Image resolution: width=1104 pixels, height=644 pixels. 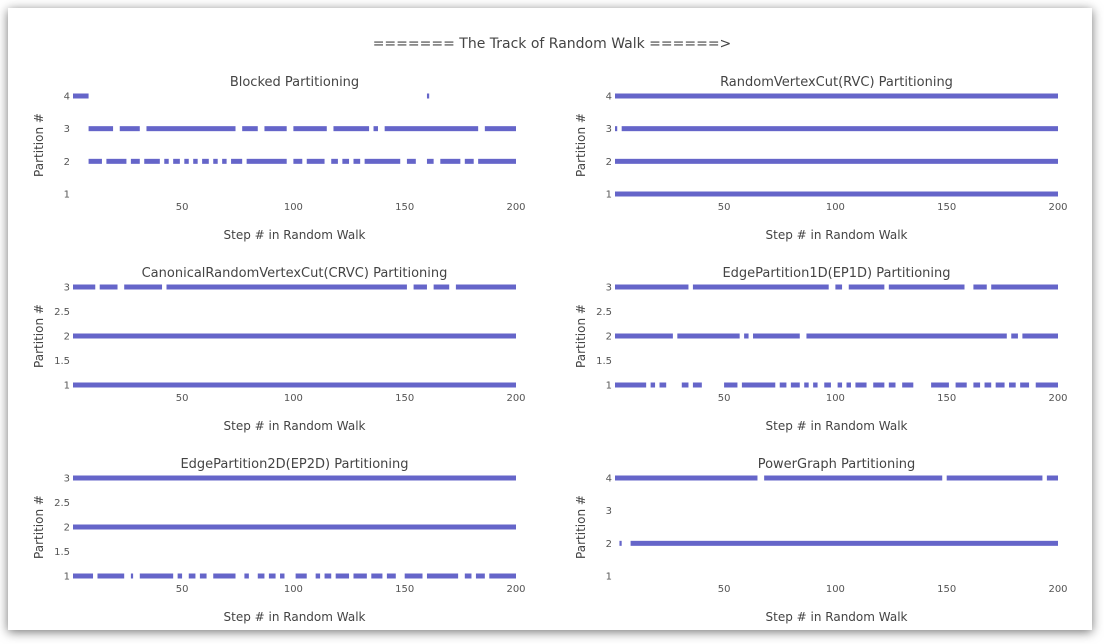 What do you see at coordinates (609, 511) in the screenshot?
I see `y-tick-label: 3` at bounding box center [609, 511].